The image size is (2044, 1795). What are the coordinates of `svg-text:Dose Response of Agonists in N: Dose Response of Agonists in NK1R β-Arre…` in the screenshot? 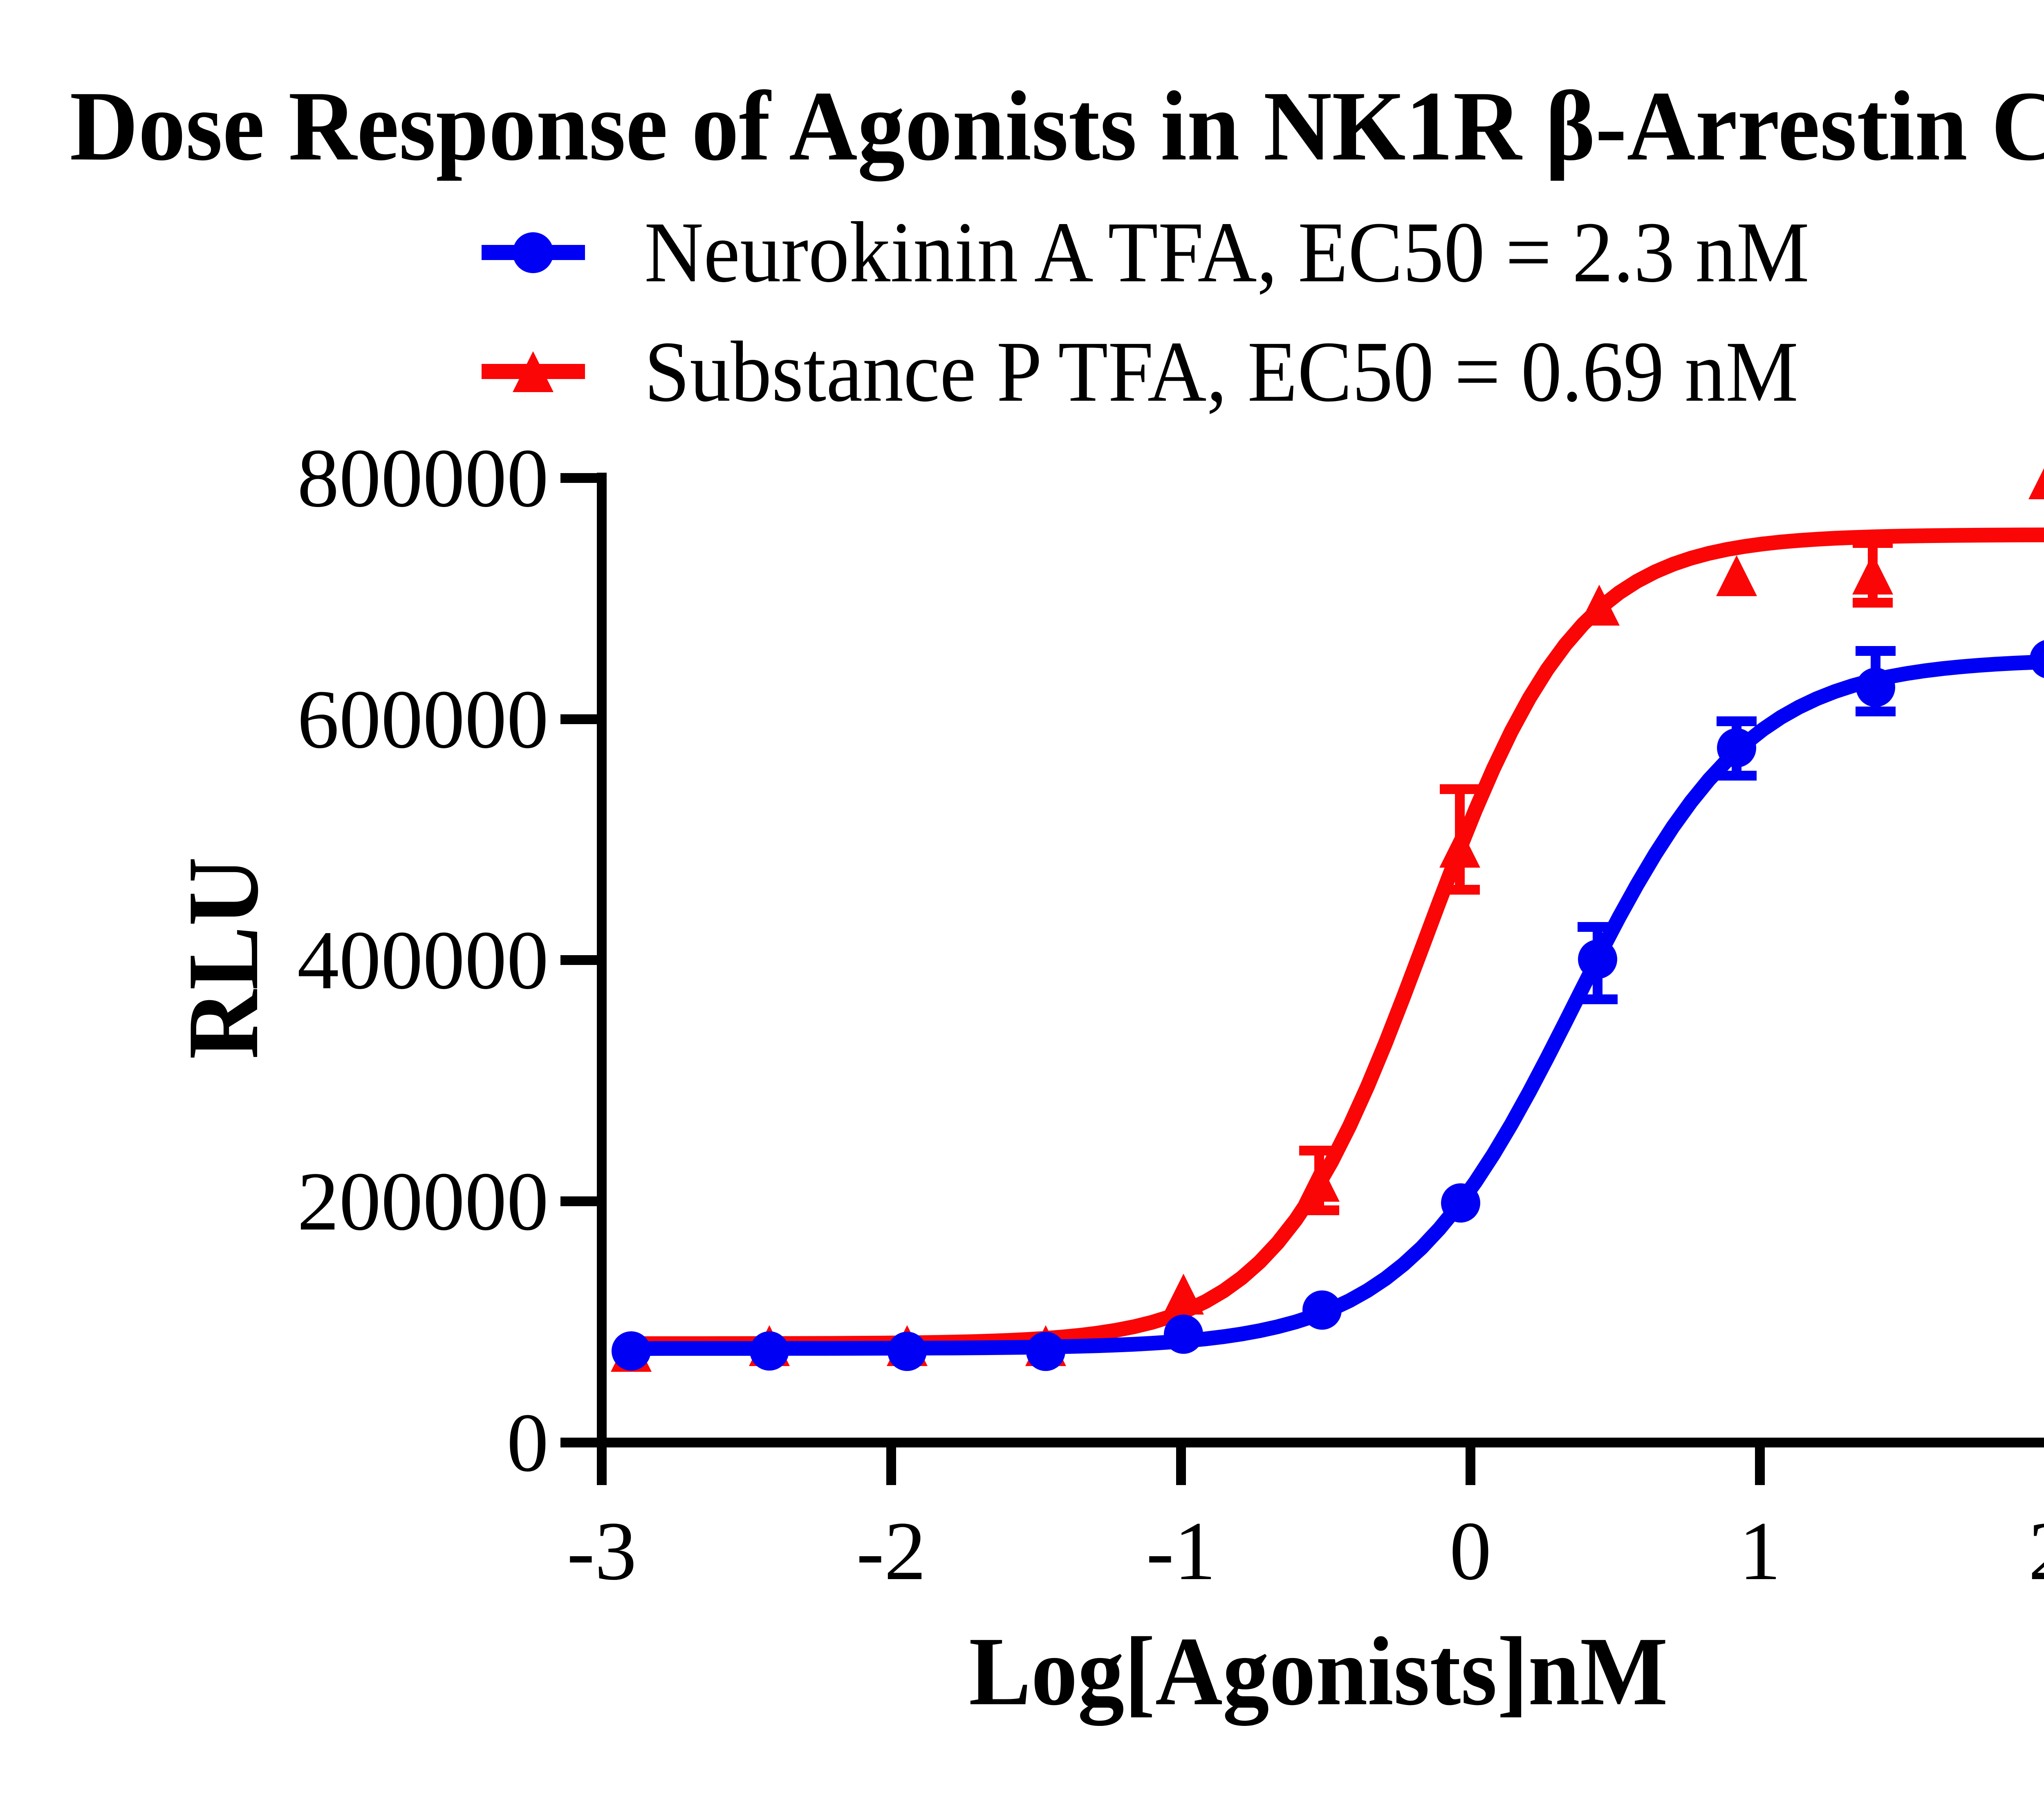 It's located at (1057, 126).